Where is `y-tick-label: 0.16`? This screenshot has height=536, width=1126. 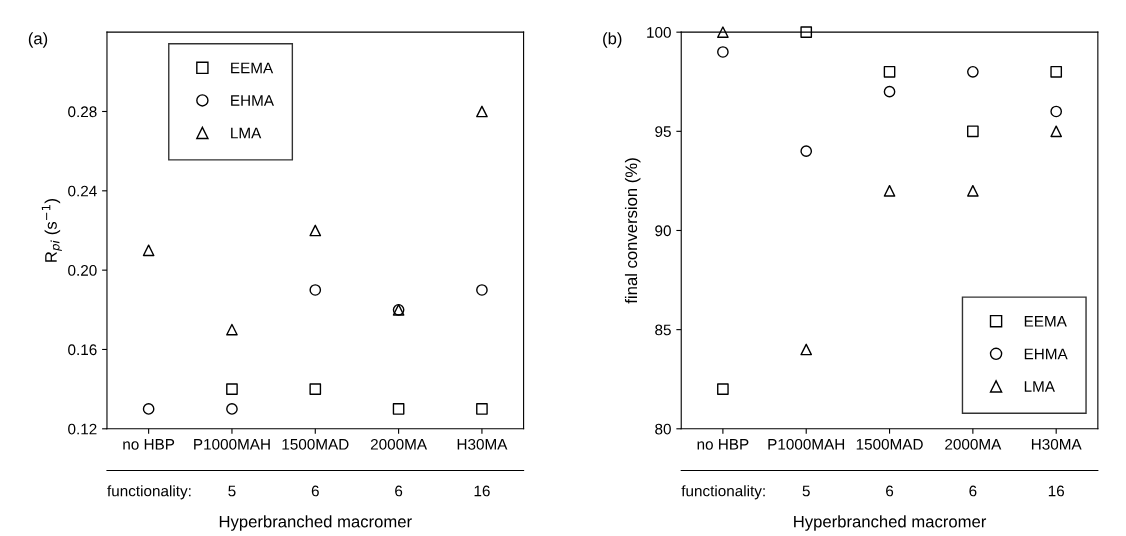 y-tick-label: 0.16 is located at coordinates (82, 350).